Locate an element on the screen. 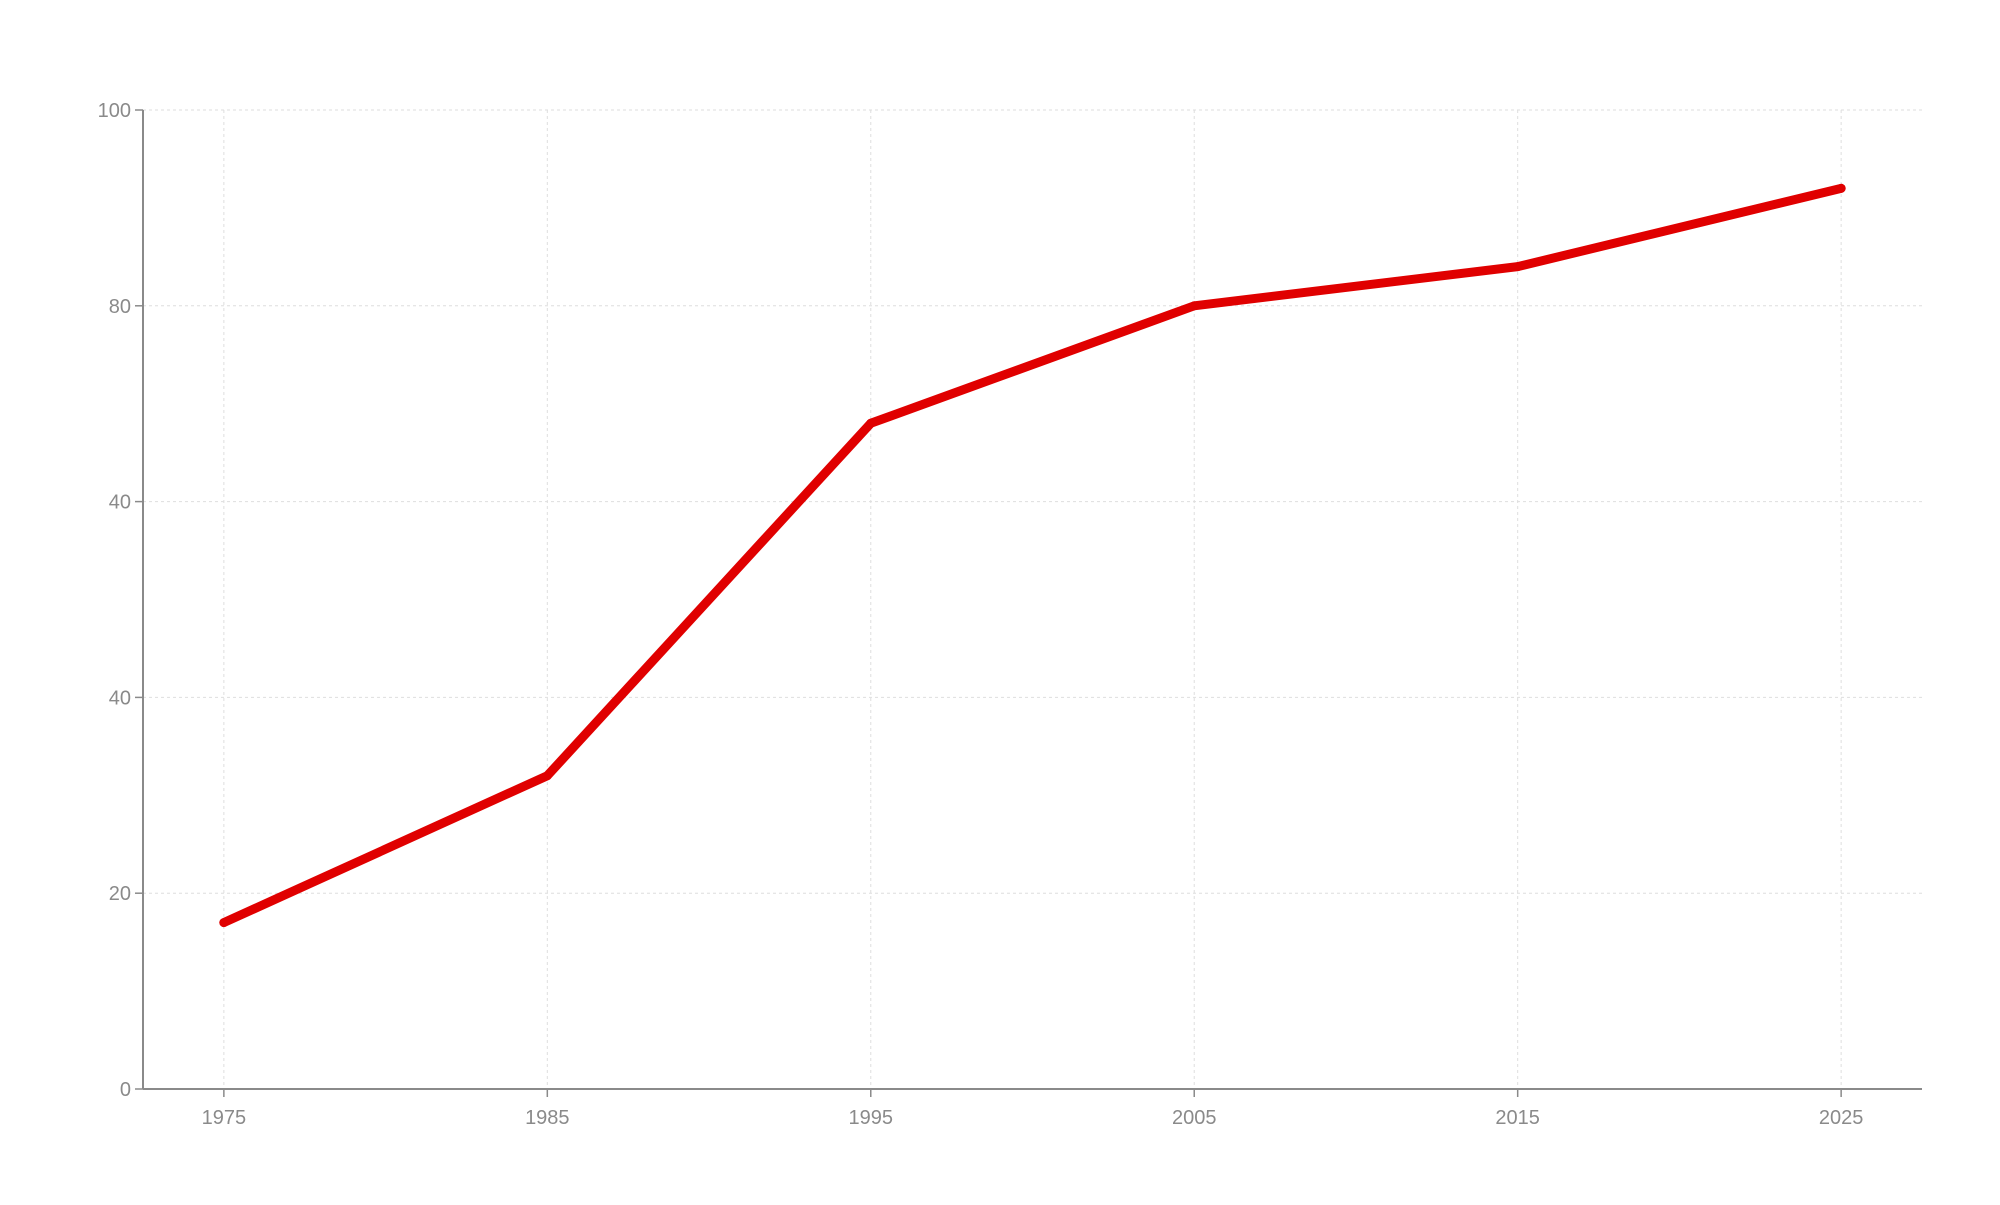 The height and width of the screenshot is (1205, 2000). x-tick-label: 2015 is located at coordinates (1517, 1118).